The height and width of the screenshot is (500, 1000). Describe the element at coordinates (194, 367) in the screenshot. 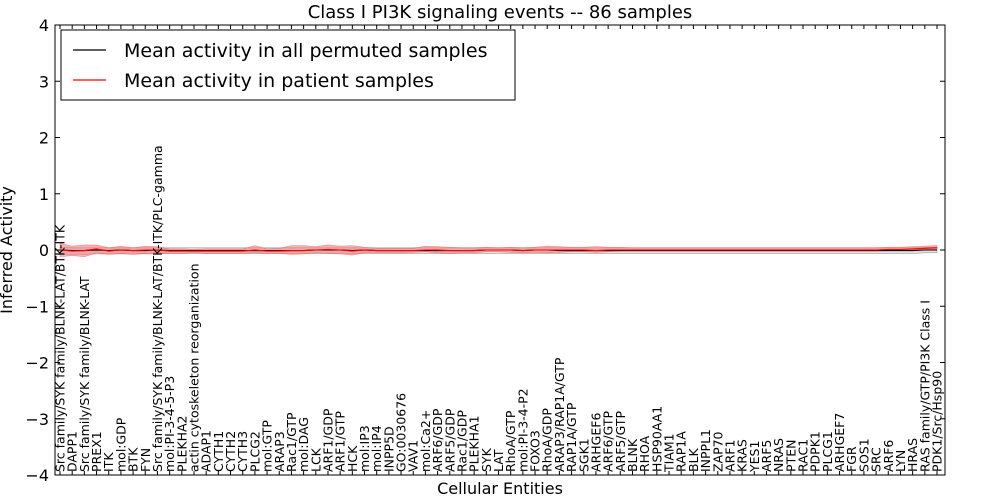

I see `x-tick-label: actin cytoskeleton reorganization` at that location.